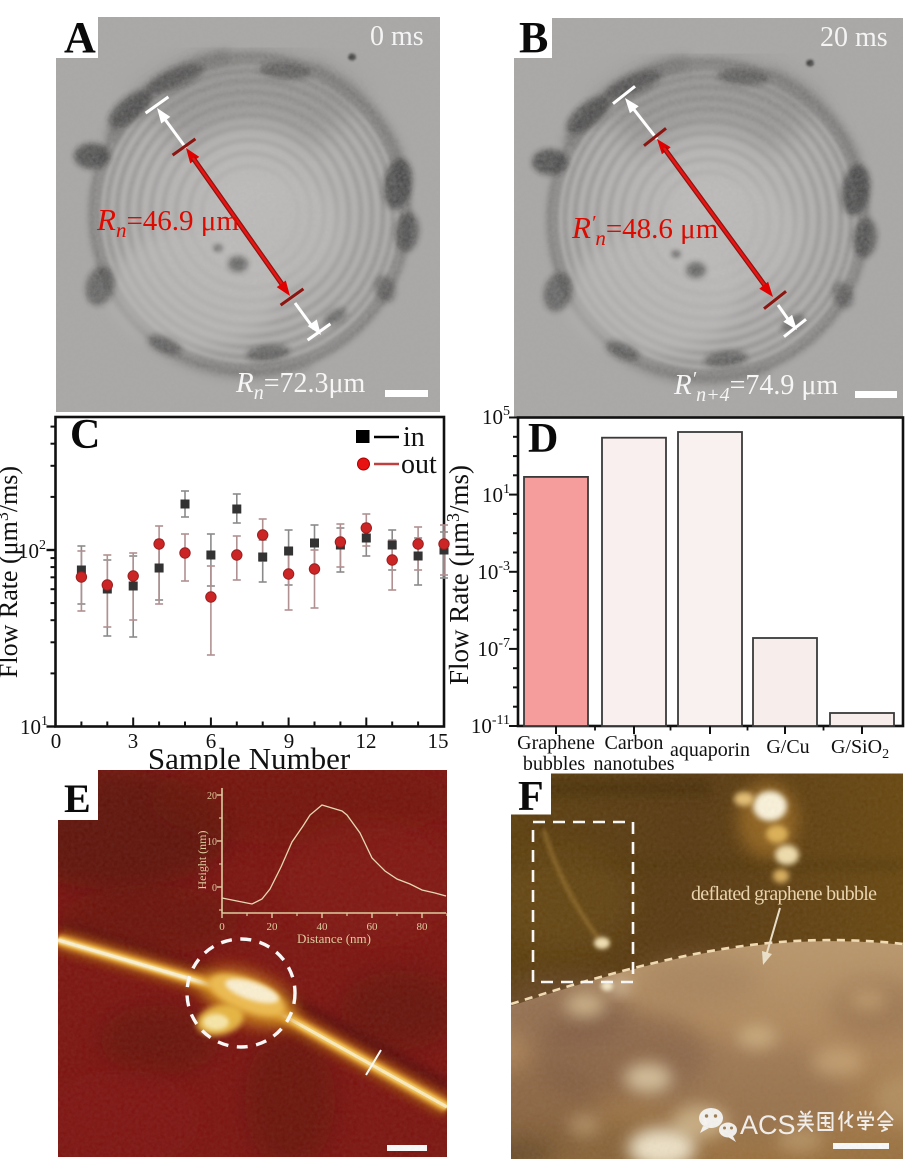 The height and width of the screenshot is (1171, 918). What do you see at coordinates (133, 741) in the screenshot?
I see `svg-text: 3` at bounding box center [133, 741].